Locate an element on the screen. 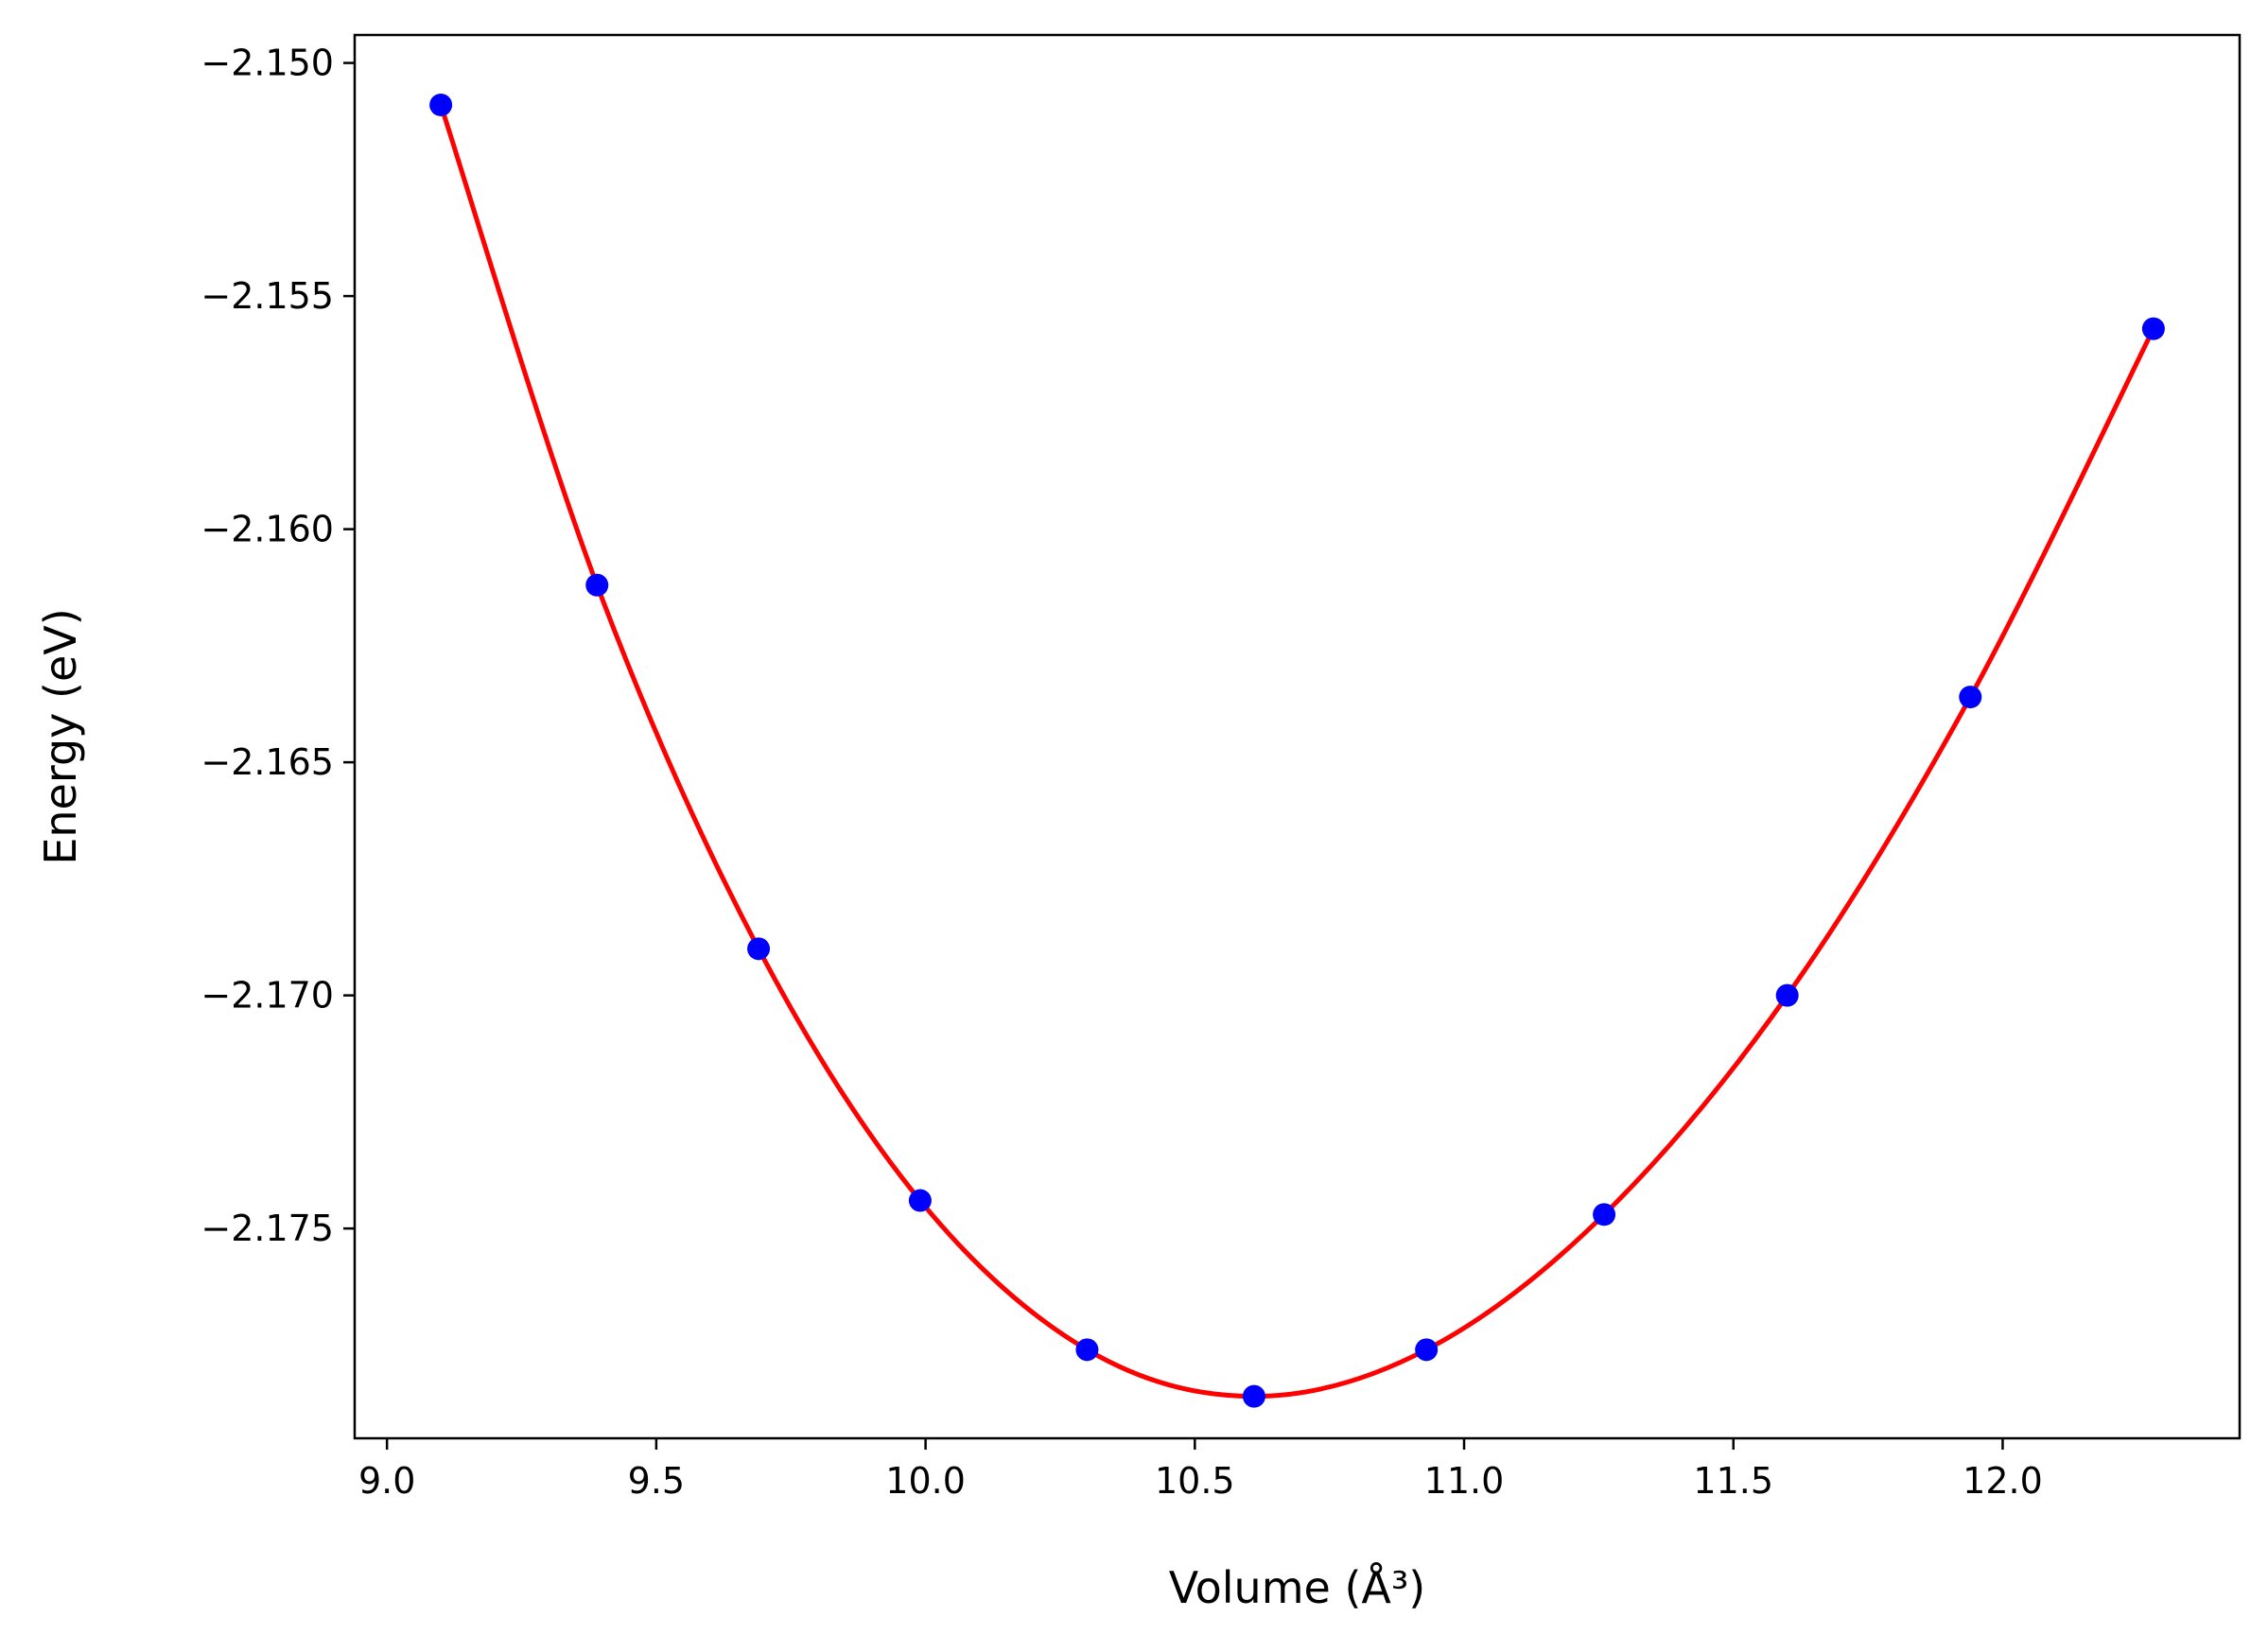 Image resolution: width=2268 pixels, height=1652 pixels. x-axis-label: Volume (Å³) is located at coordinates (1297, 1588).